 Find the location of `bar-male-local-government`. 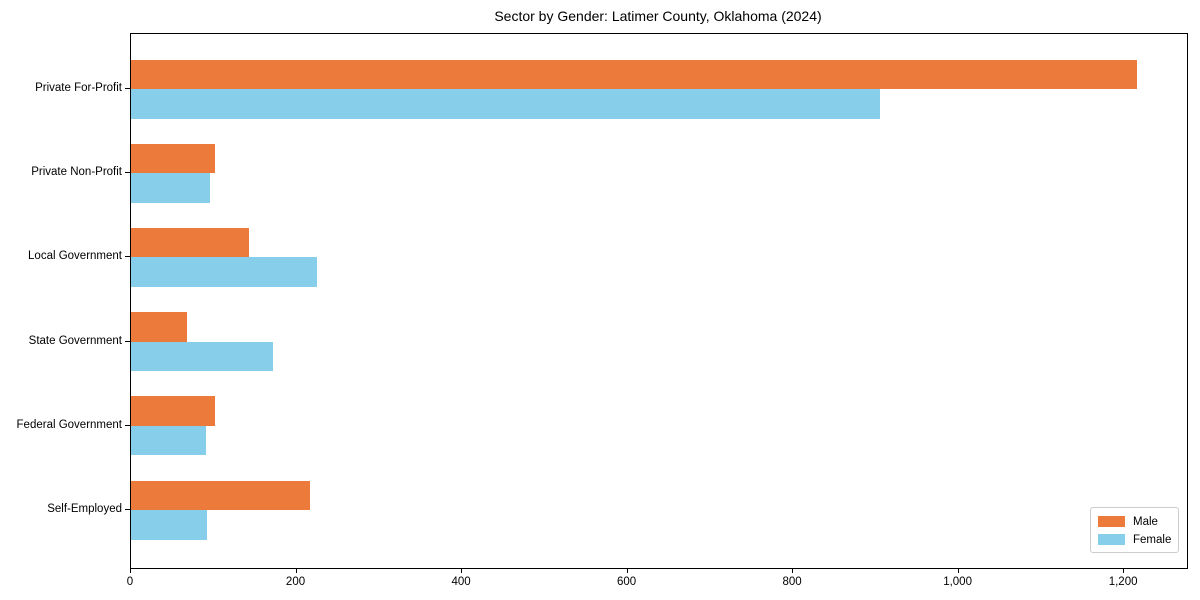

bar-male-local-government is located at coordinates (190, 242).